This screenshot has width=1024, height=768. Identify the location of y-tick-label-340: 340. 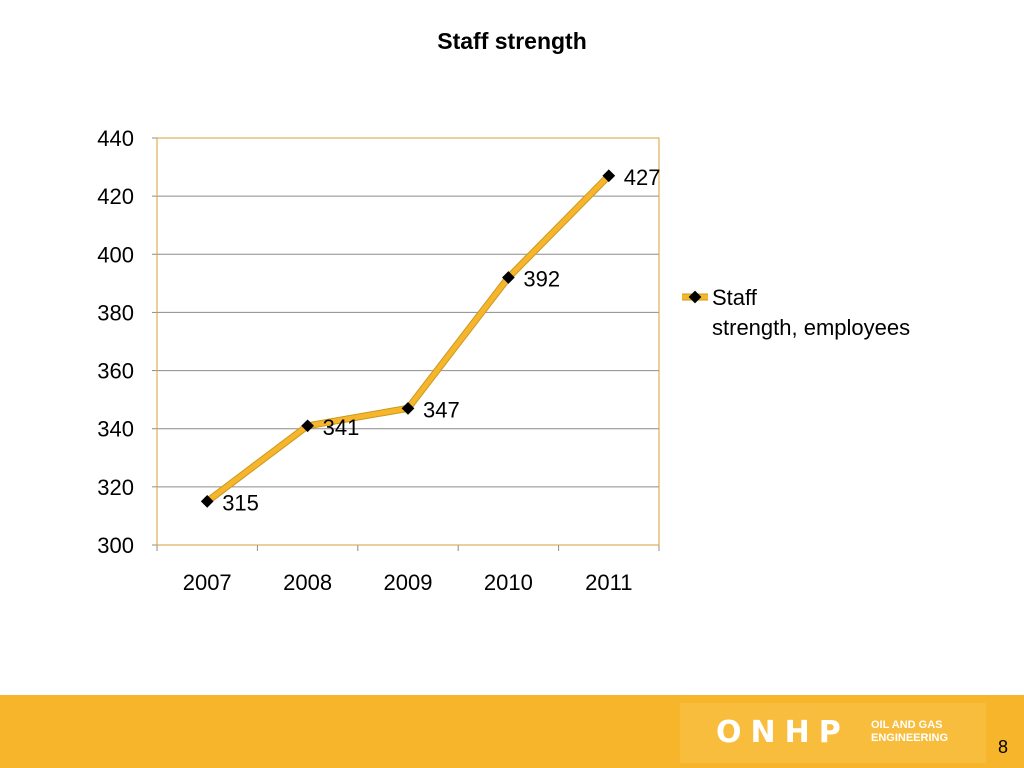
(115, 429).